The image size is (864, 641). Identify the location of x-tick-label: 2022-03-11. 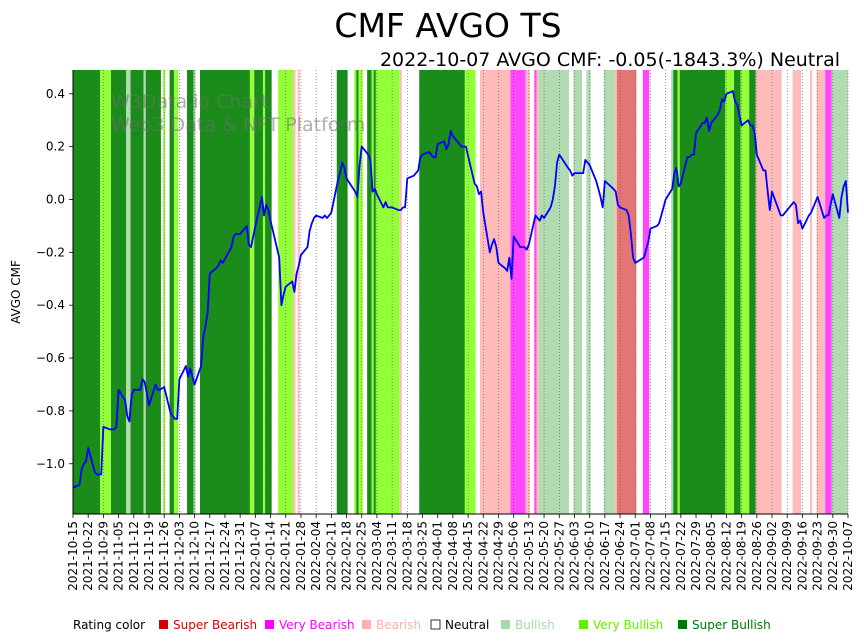
(392, 556).